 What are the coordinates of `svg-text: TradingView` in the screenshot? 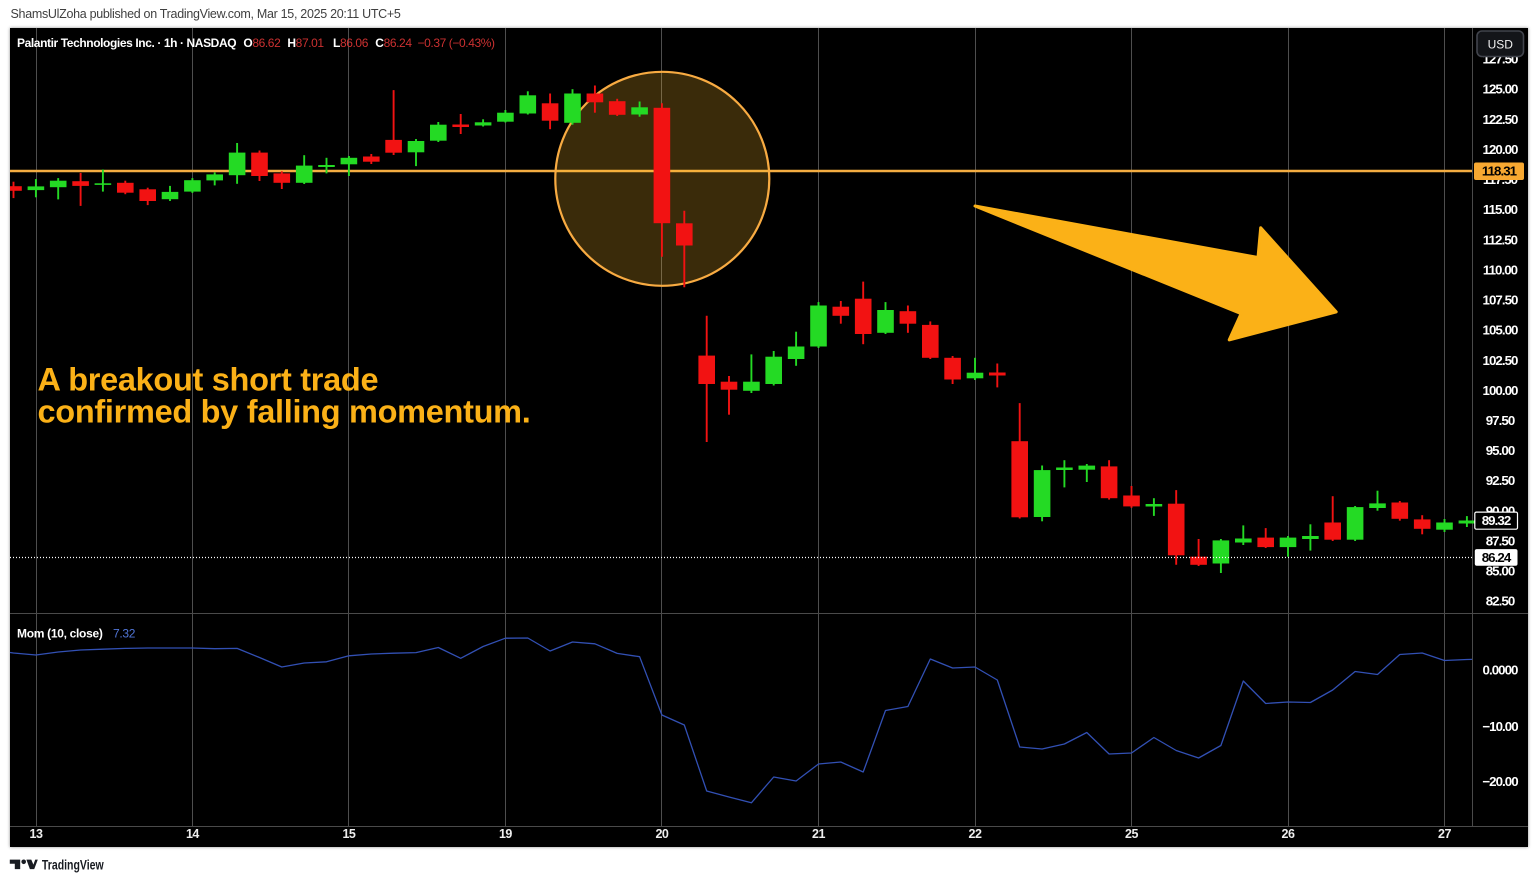 It's located at (73, 865).